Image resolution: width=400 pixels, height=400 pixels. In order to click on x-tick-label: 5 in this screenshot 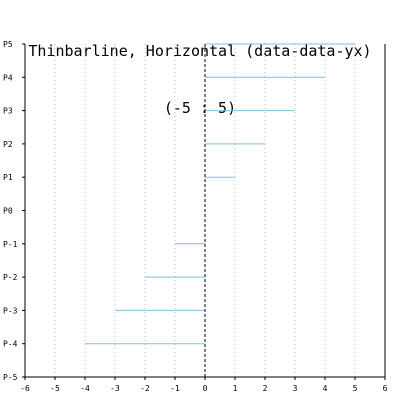, I will do `click(355, 388)`.